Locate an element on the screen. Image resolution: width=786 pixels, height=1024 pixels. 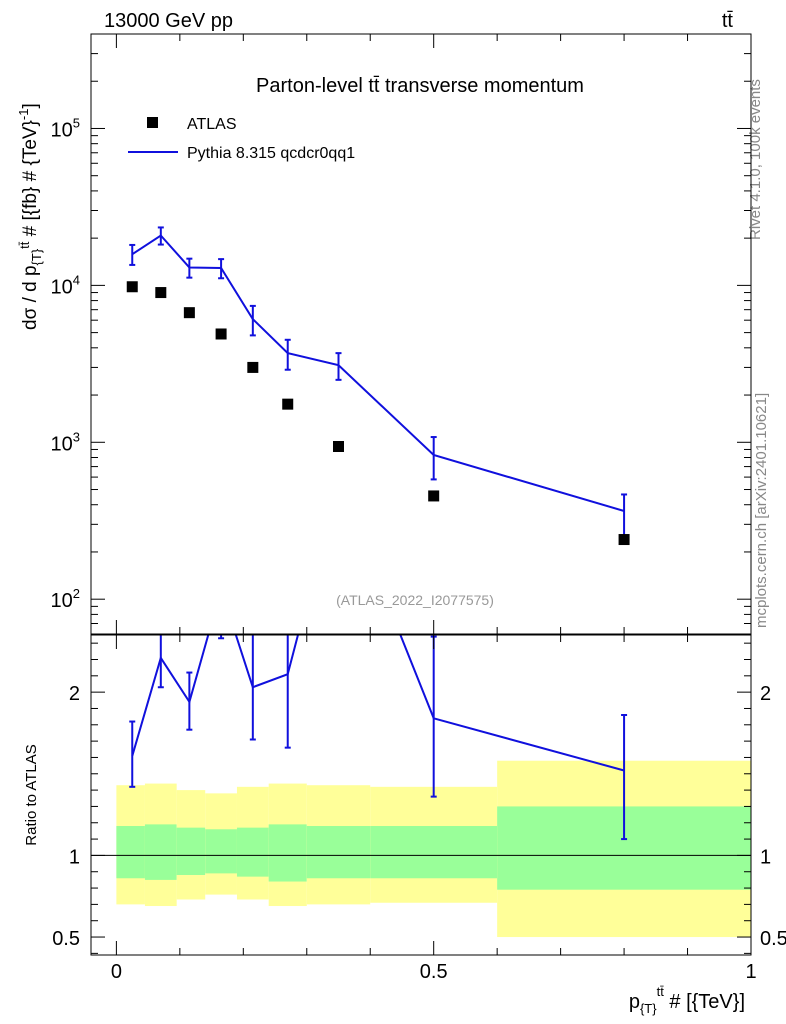
main-y-tick-label: 10⁴ is located at coordinates (65, 285).